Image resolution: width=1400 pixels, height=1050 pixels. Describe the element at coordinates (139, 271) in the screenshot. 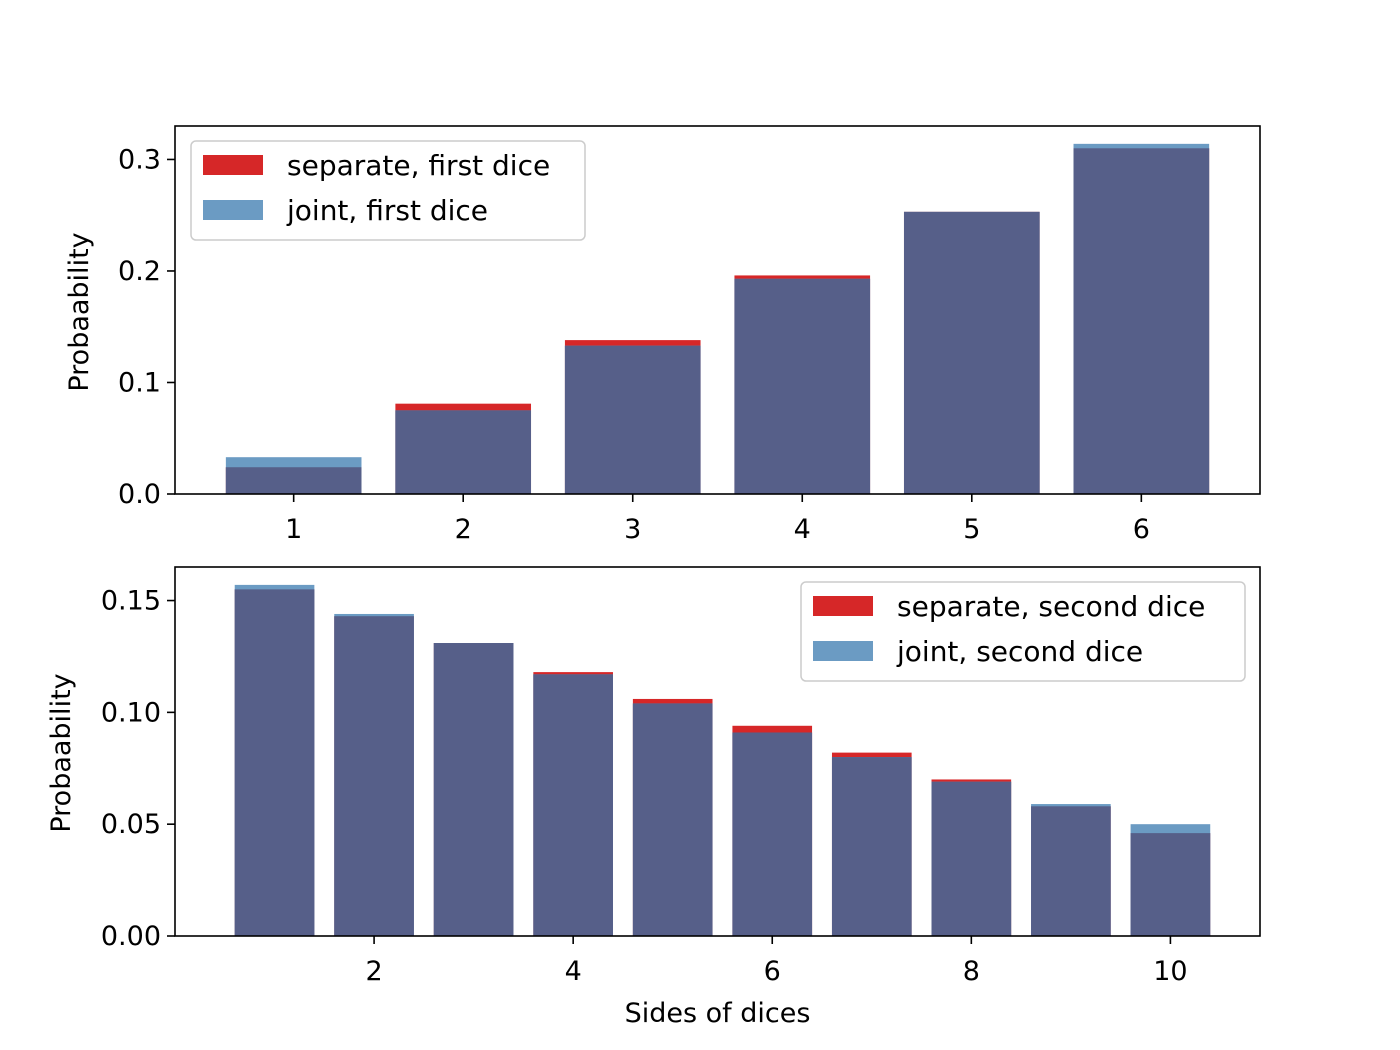

I see `y-tick-label: 0.2` at that location.